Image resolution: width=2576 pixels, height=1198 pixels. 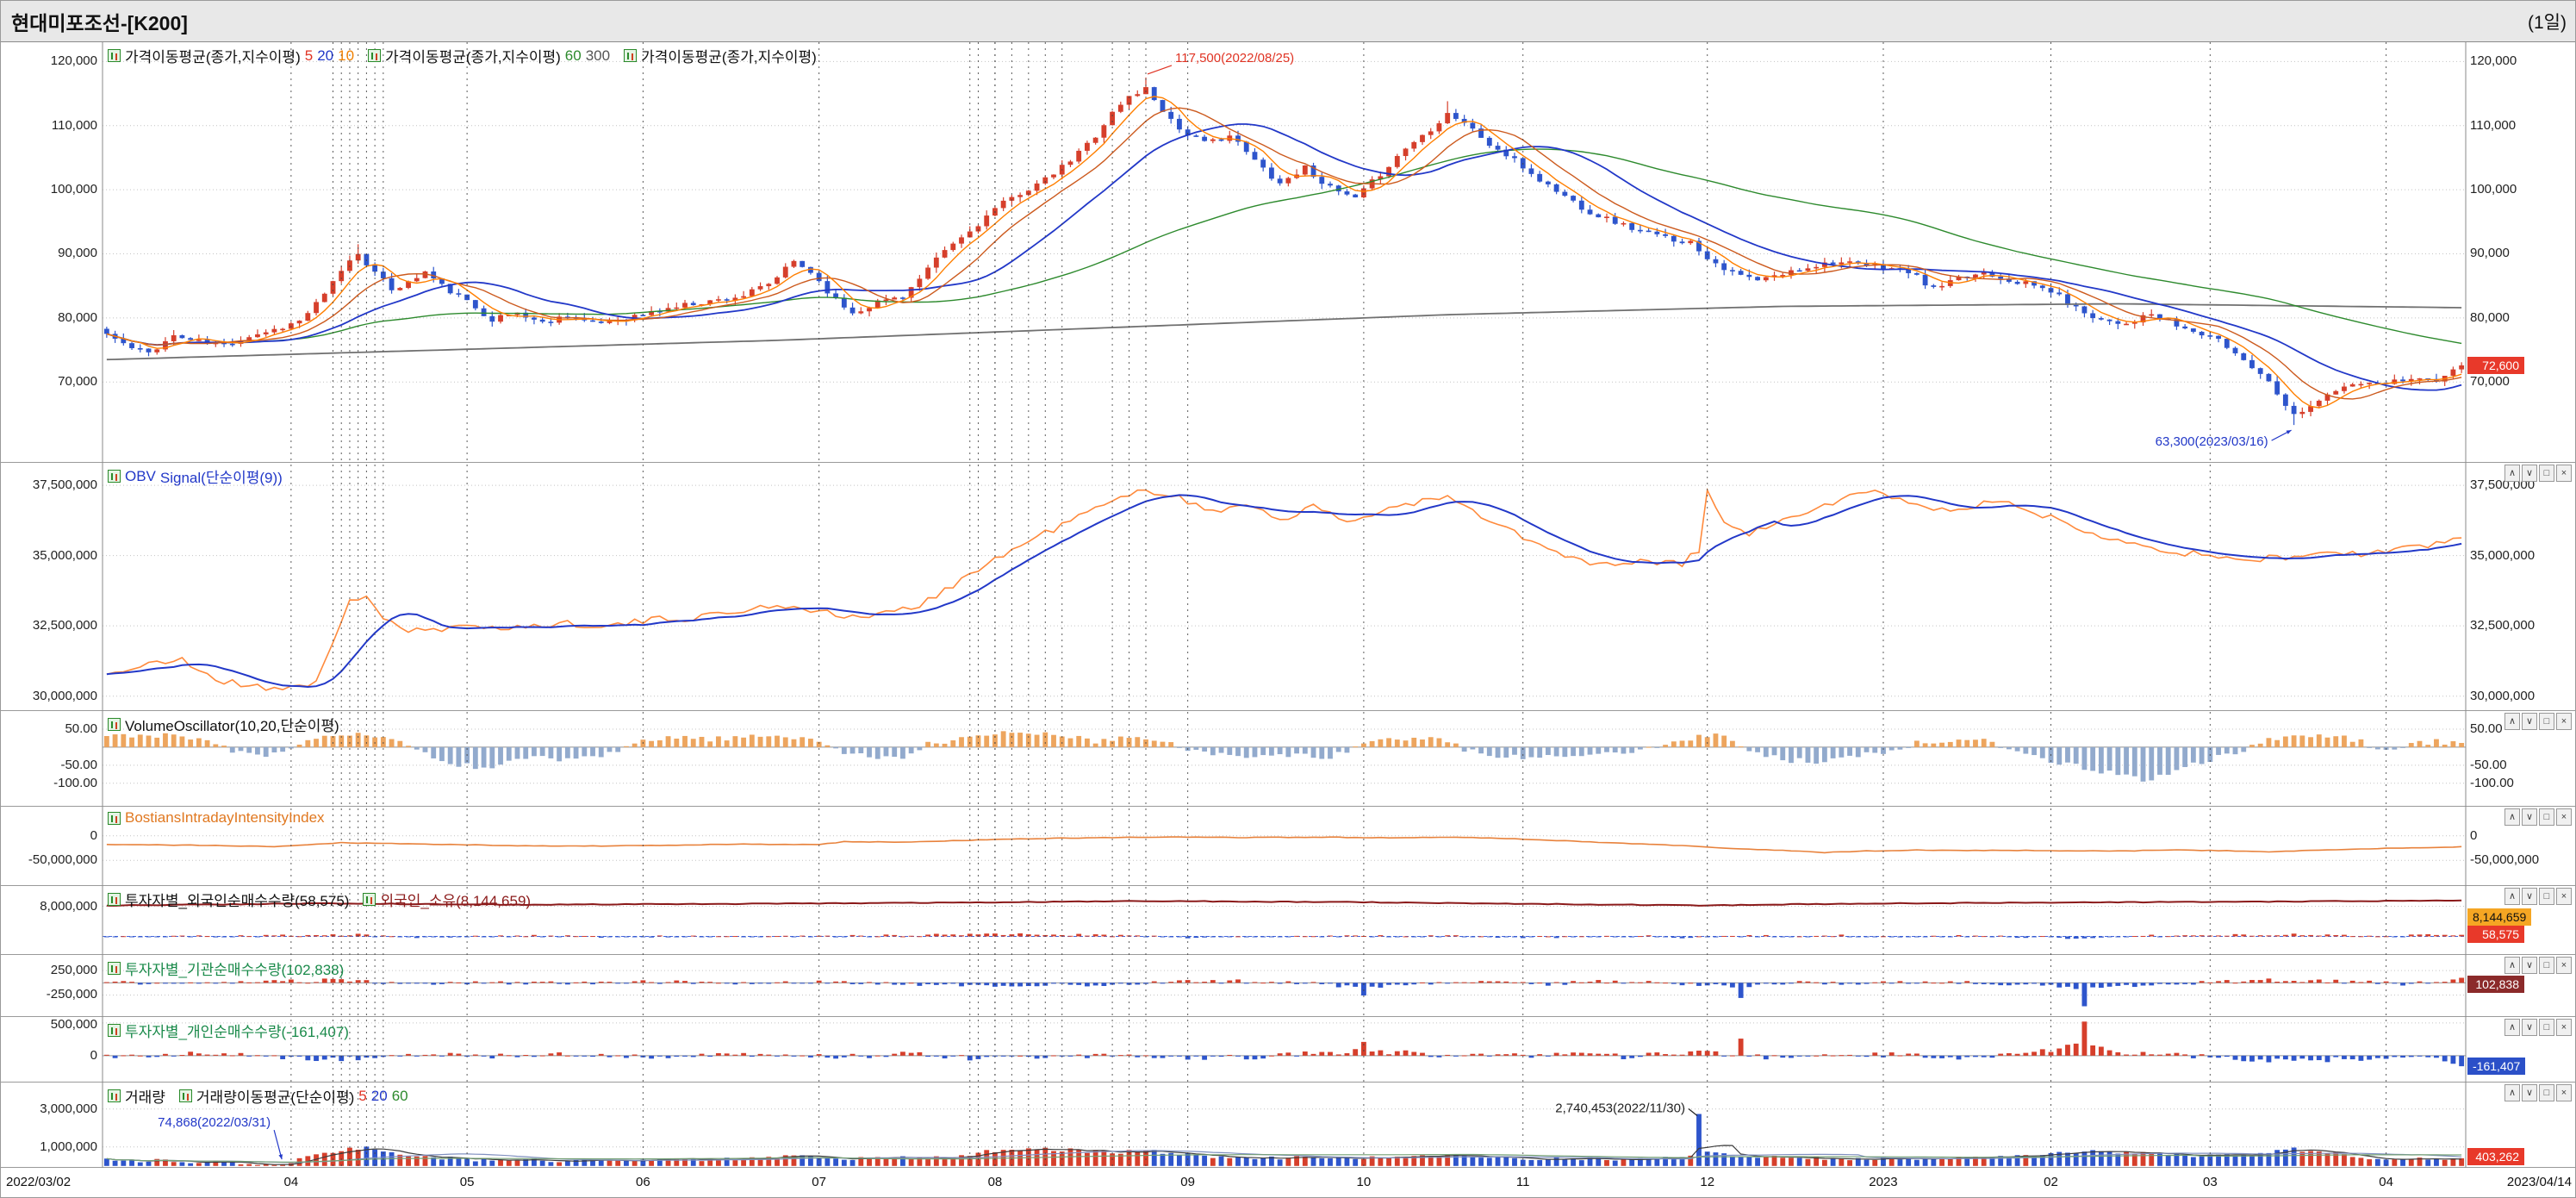 I want to click on foreign-value-badge: 8,144,659, so click(x=2500, y=917).